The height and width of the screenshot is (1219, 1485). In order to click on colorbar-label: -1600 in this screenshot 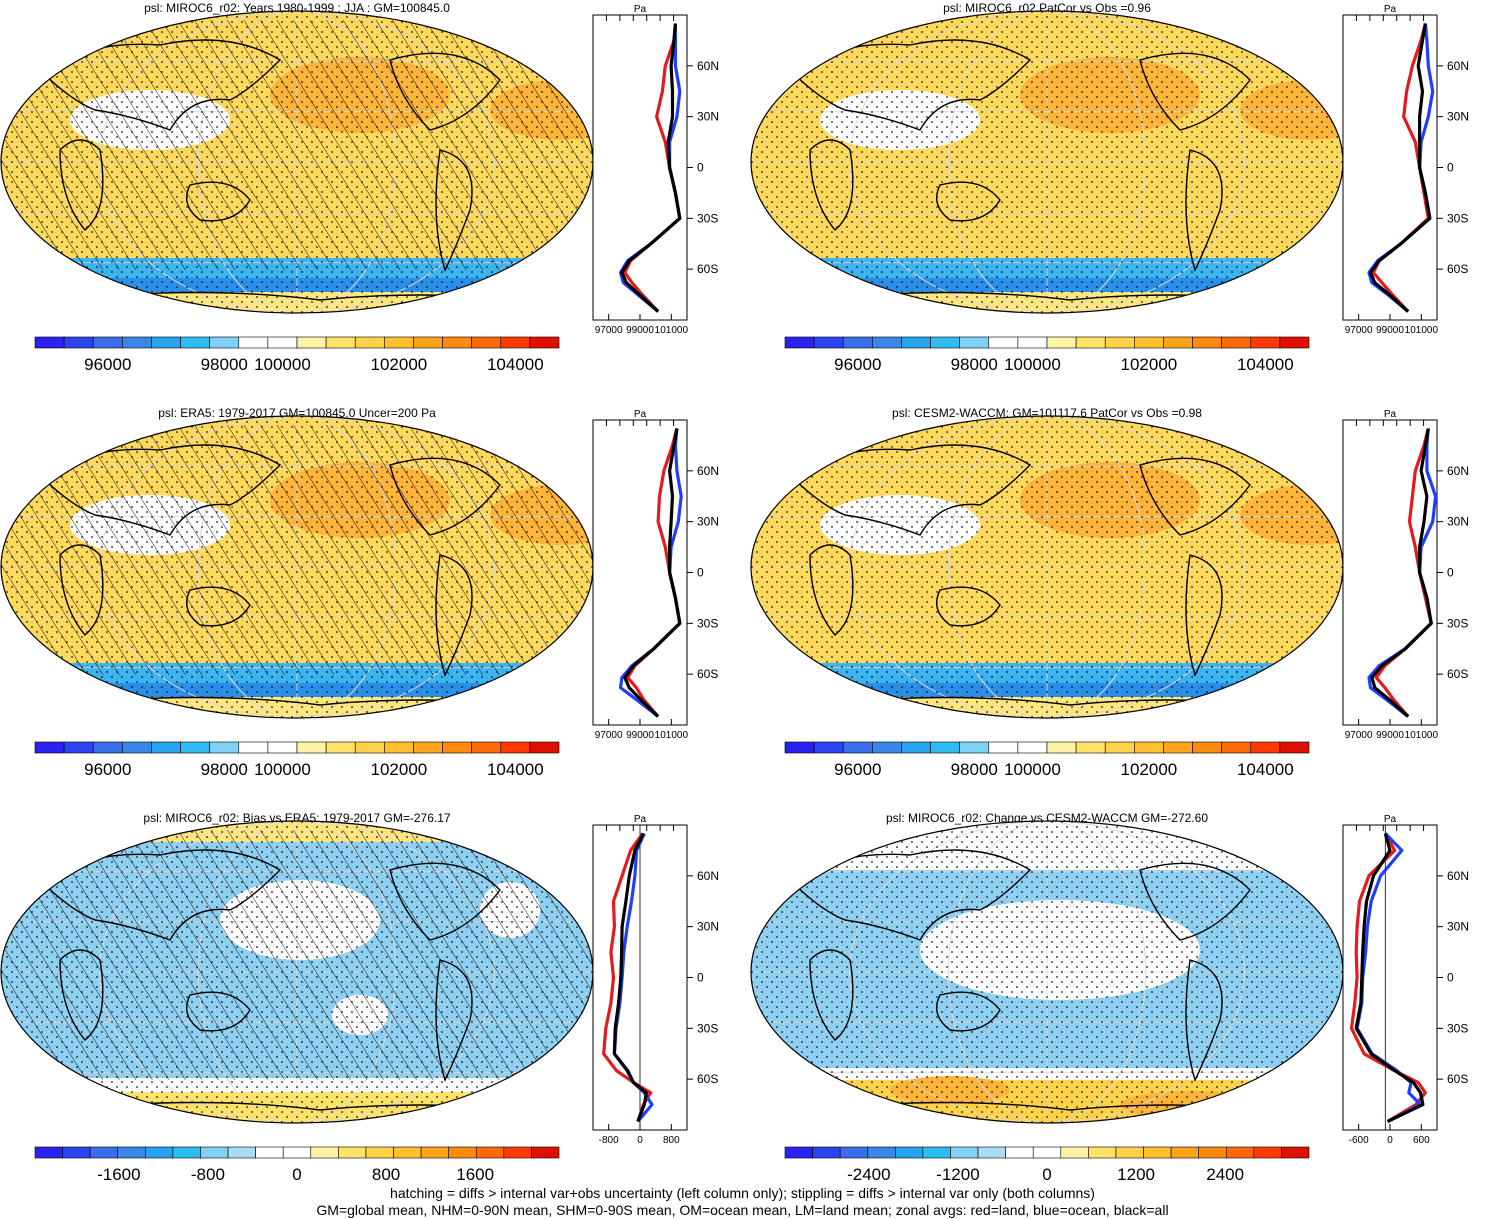, I will do `click(118, 1174)`.